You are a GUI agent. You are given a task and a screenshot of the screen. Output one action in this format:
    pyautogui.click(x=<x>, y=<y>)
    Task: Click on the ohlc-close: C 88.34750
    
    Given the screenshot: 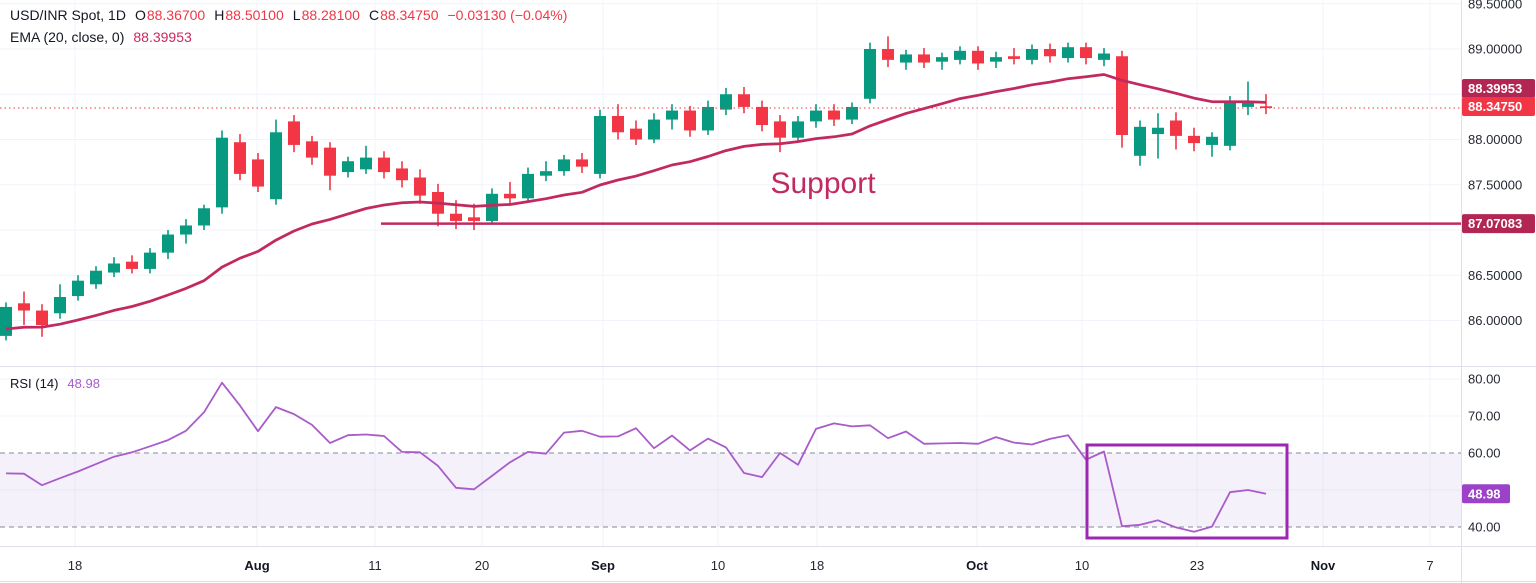 What is the action you would take?
    pyautogui.click(x=404, y=15)
    